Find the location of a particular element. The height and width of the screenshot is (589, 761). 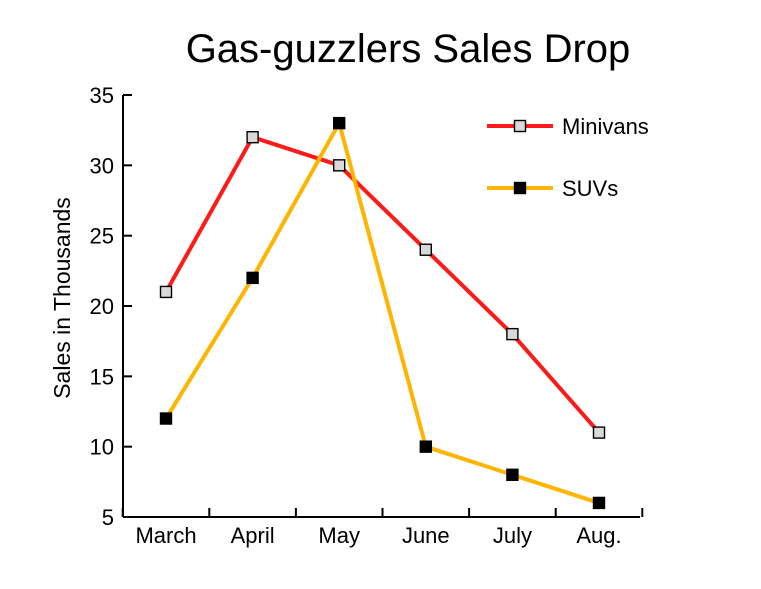

x-tick-label: May is located at coordinates (339, 535).